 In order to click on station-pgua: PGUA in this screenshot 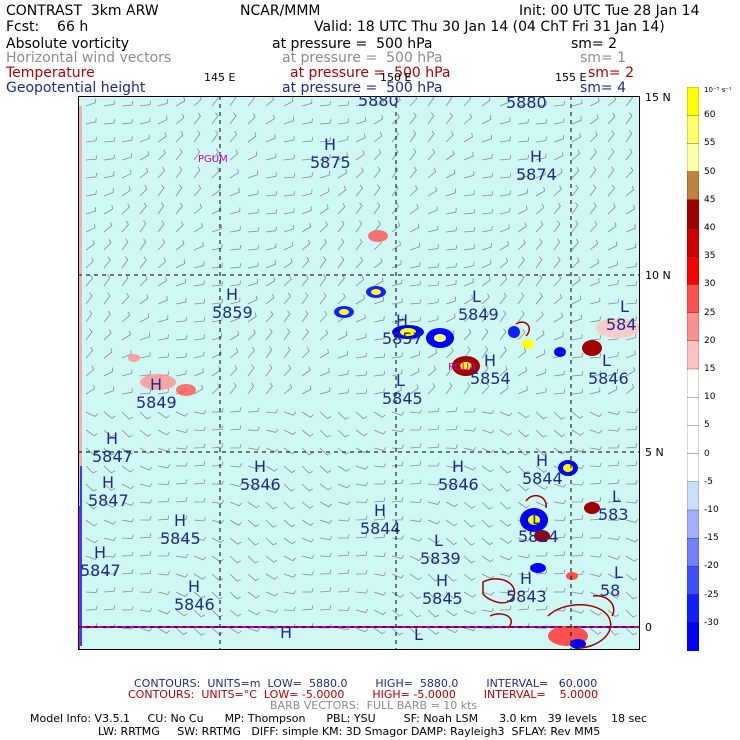, I will do `click(462, 367)`.